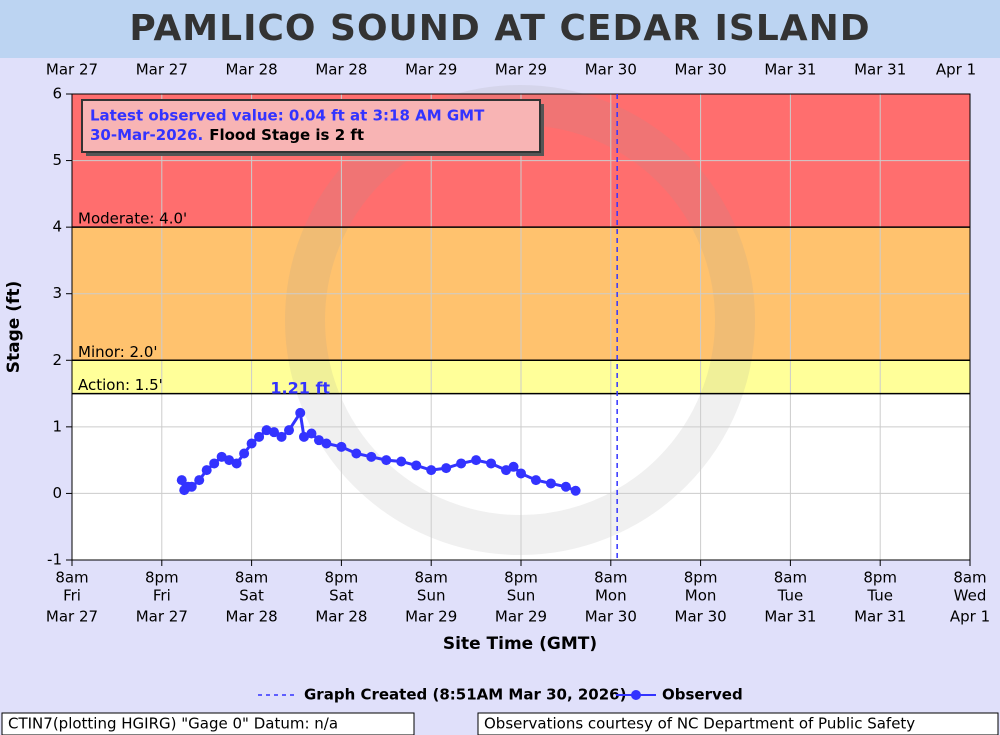  I want to click on footer-right-box, so click(738, 723).